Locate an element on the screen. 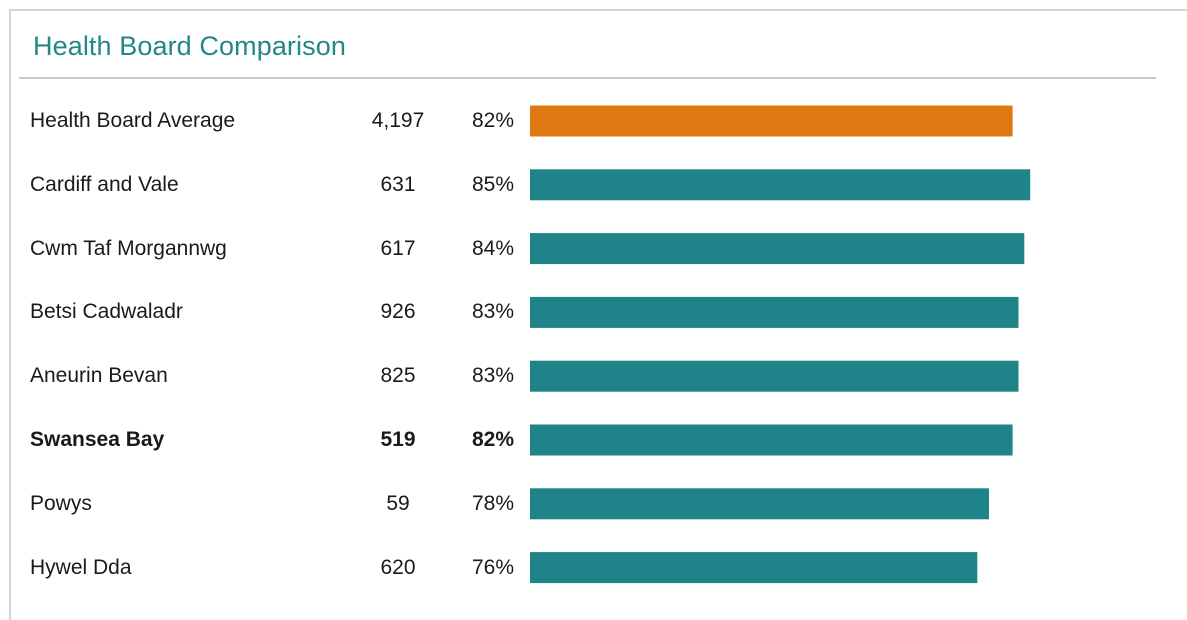 The image size is (1187, 620). count-label: 617 is located at coordinates (398, 248).